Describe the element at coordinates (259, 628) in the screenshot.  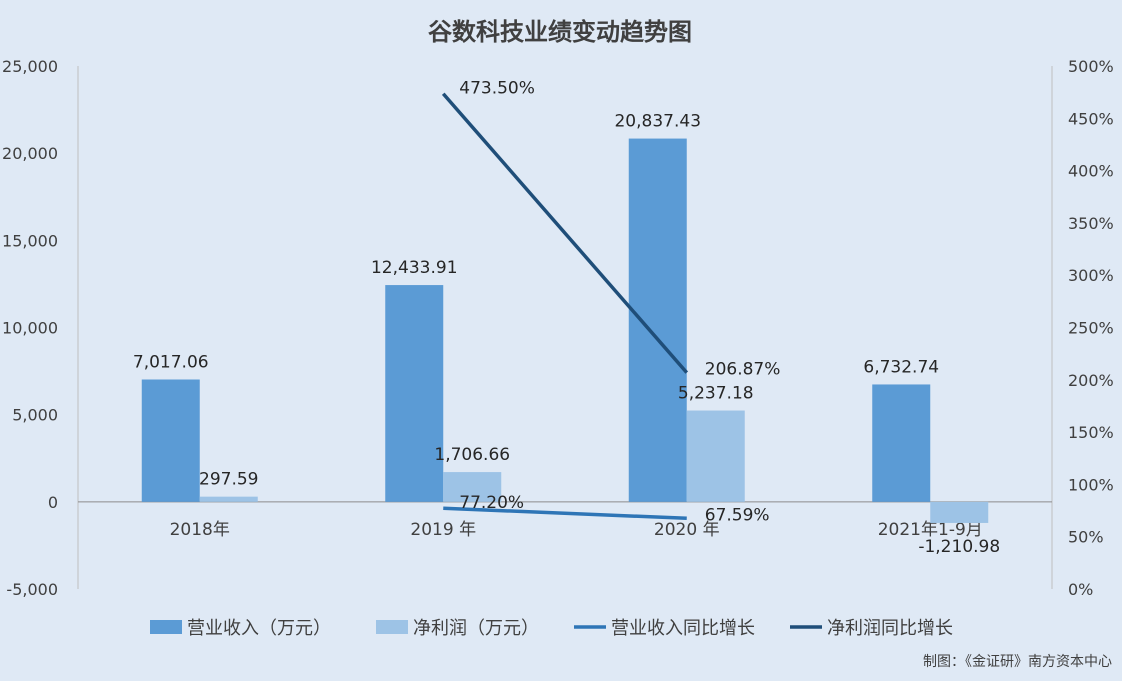
I see `legend-label: 营业收入（万元）` at that location.